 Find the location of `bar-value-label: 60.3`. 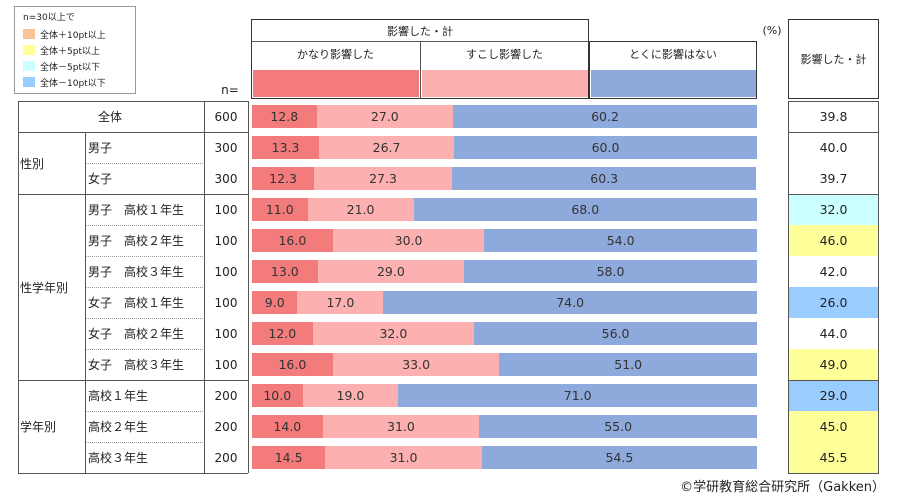

bar-value-label: 60.3 is located at coordinates (604, 178).